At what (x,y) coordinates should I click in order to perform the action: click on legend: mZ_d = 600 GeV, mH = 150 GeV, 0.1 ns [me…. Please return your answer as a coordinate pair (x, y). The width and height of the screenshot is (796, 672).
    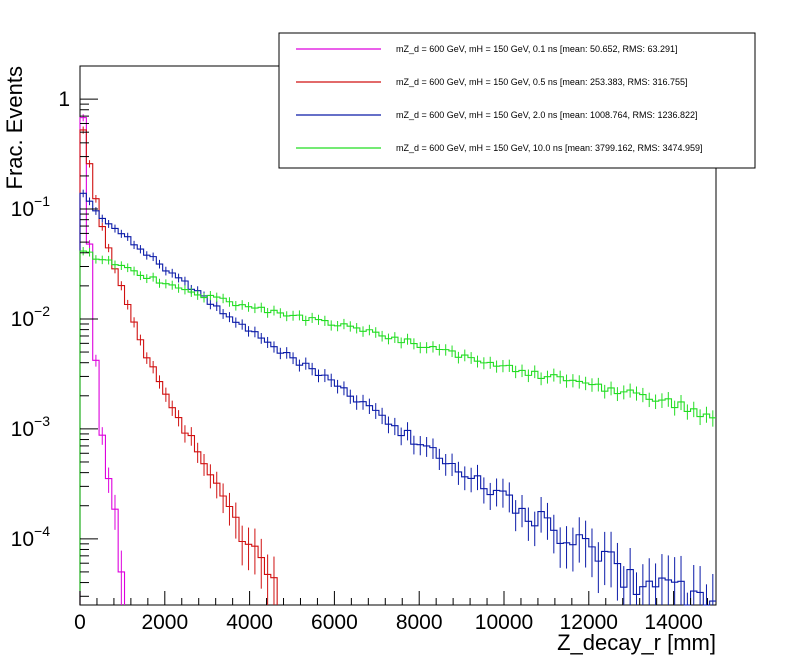
    Looking at the image, I should click on (517, 100).